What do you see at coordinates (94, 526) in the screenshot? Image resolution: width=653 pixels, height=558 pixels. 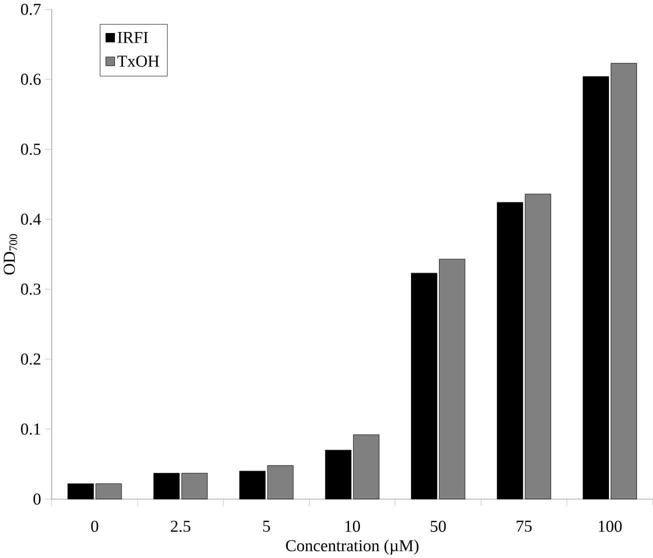 I see `x-tick-label: 0` at bounding box center [94, 526].